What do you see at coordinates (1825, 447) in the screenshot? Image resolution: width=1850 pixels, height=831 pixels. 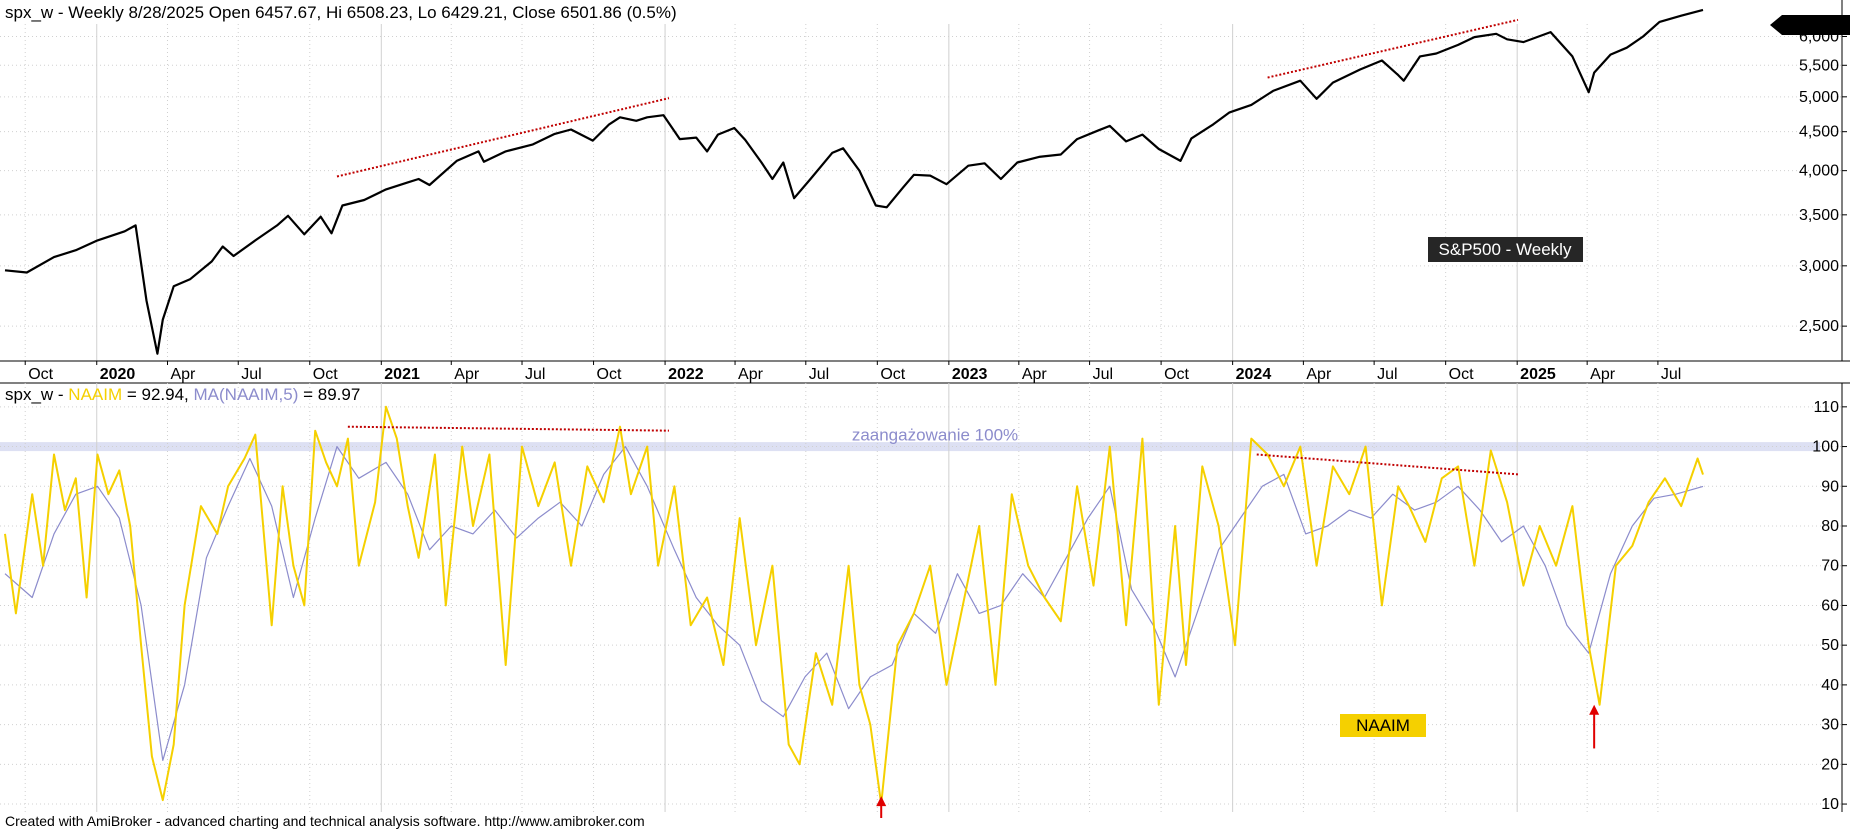 I see `naaim-y-tick-label: 100` at bounding box center [1825, 447].